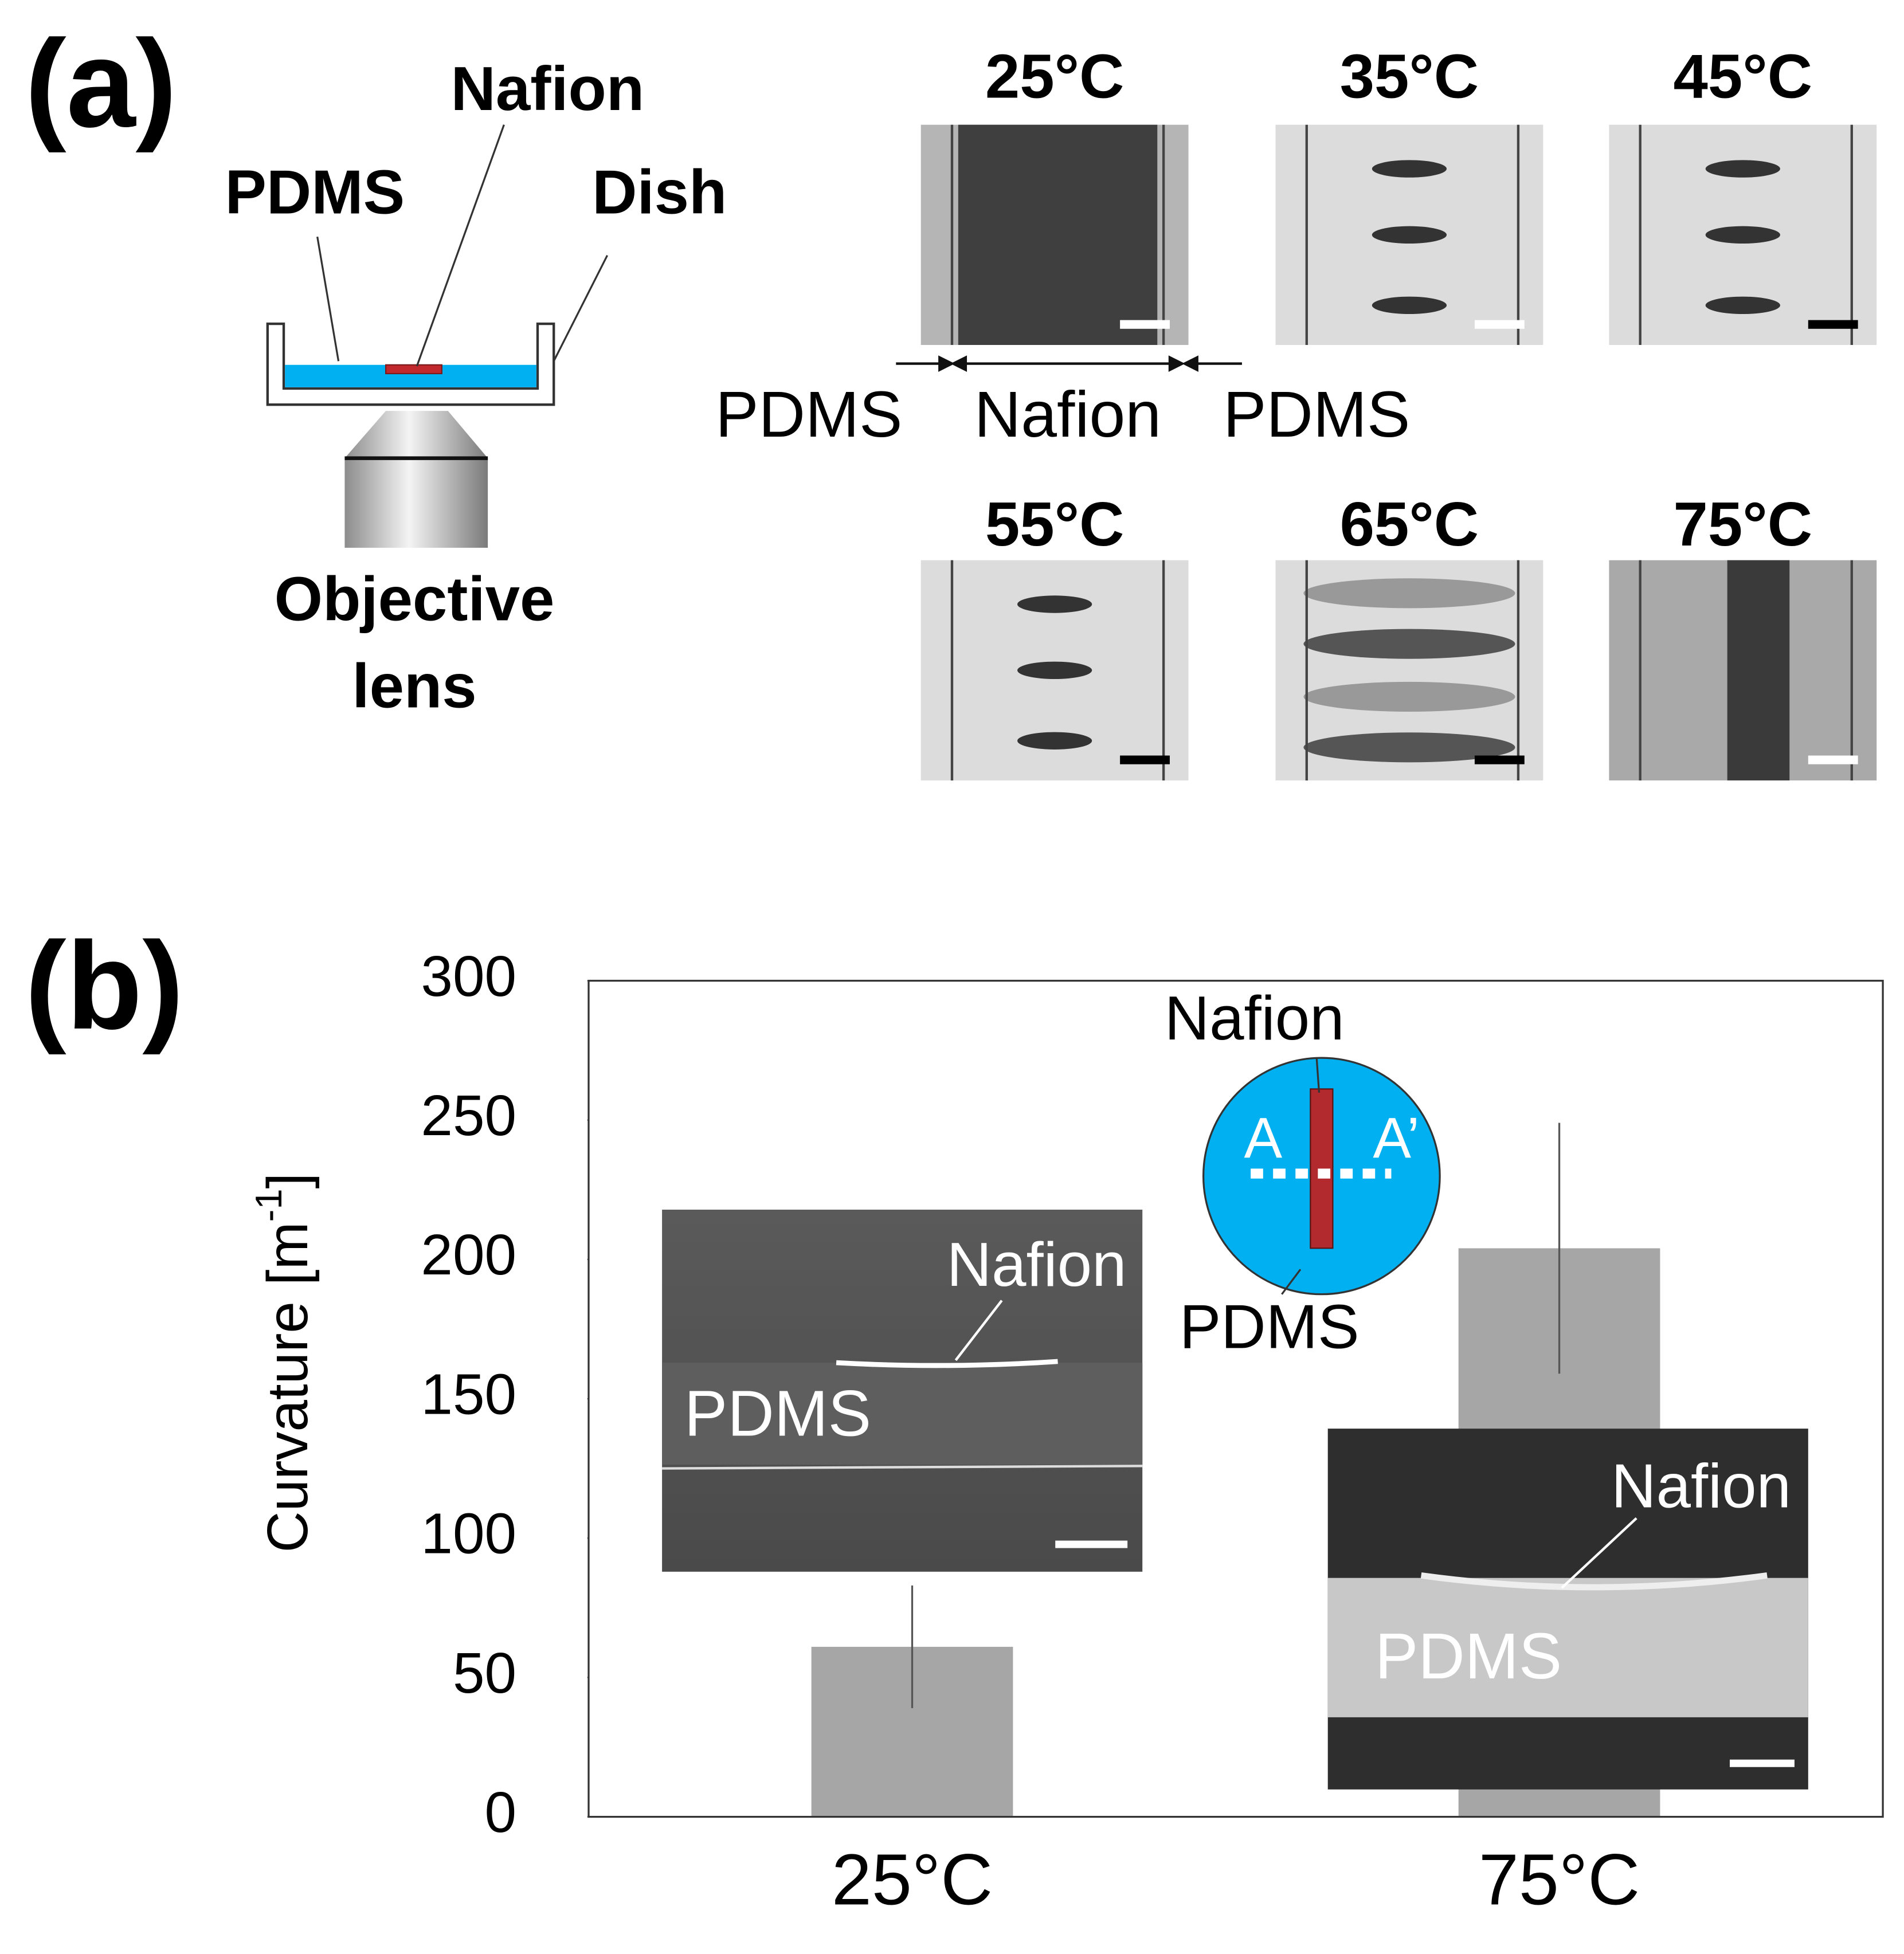 This screenshot has height=1954, width=1904. What do you see at coordinates (1263, 1138) in the screenshot?
I see `label: A` at bounding box center [1263, 1138].